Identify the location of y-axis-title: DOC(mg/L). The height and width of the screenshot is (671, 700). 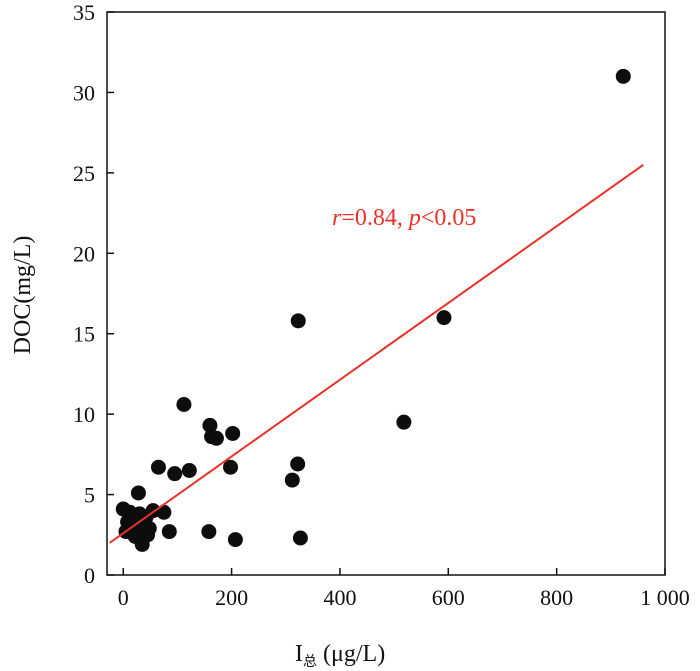
(23, 295).